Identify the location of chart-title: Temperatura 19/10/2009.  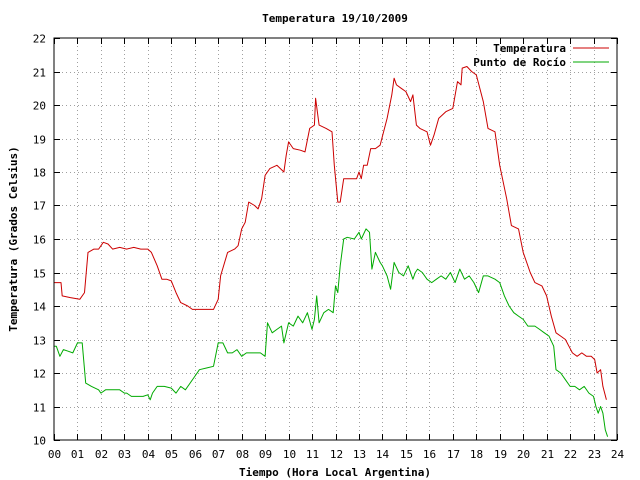
(335, 18).